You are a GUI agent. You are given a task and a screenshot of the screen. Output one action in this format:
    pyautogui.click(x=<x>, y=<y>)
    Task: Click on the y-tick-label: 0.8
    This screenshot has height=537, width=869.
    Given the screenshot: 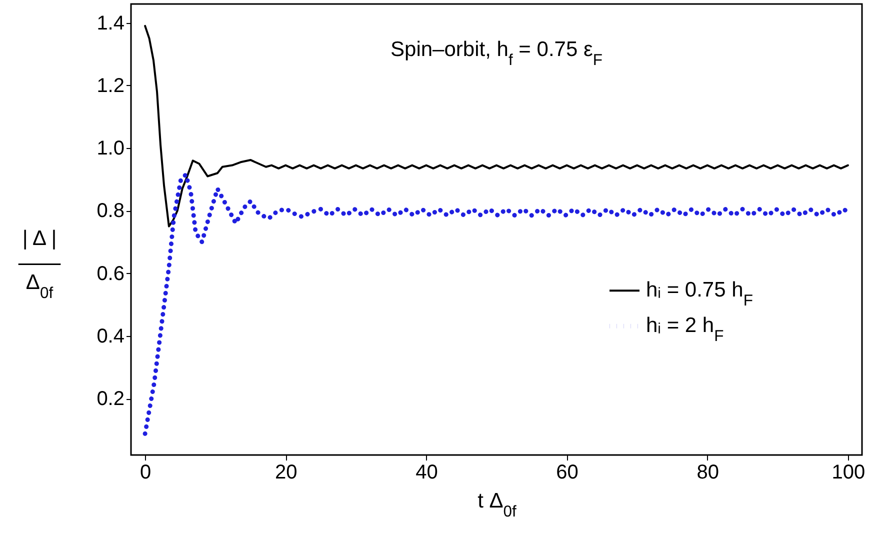 What is the action you would take?
    pyautogui.click(x=110, y=211)
    